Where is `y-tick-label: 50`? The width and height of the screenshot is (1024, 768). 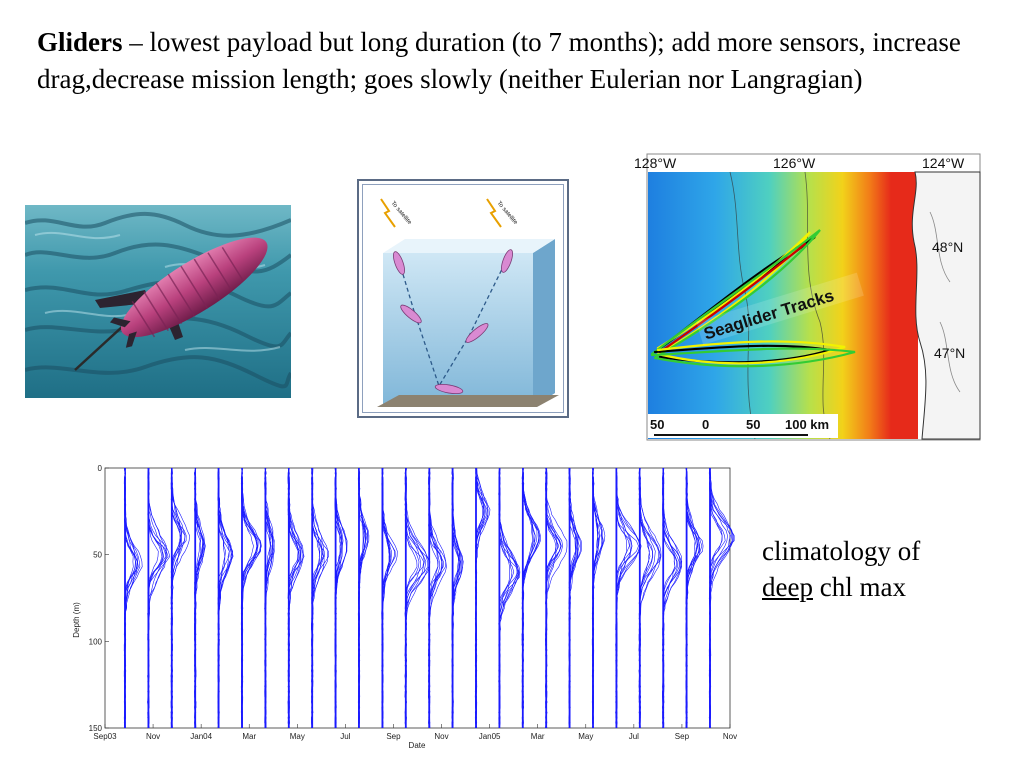
y-tick-label: 50 is located at coordinates (97, 555).